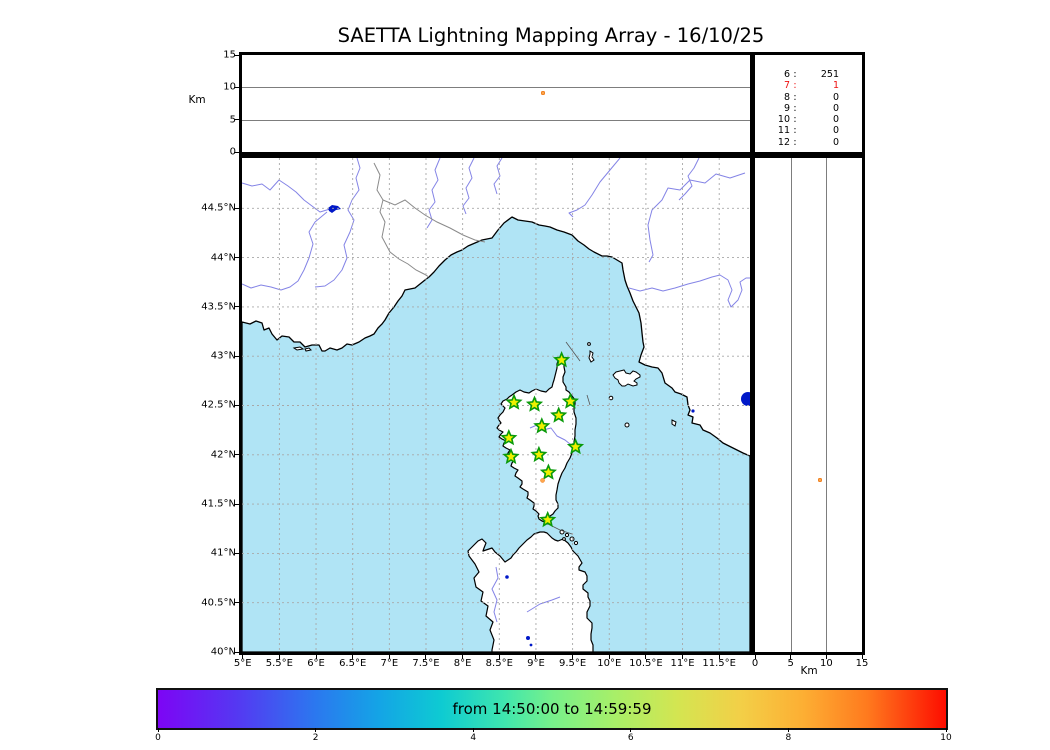 This screenshot has width=1050, height=750. What do you see at coordinates (819, 480) in the screenshot?
I see `lightning-source-point-altitude-lat` at bounding box center [819, 480].